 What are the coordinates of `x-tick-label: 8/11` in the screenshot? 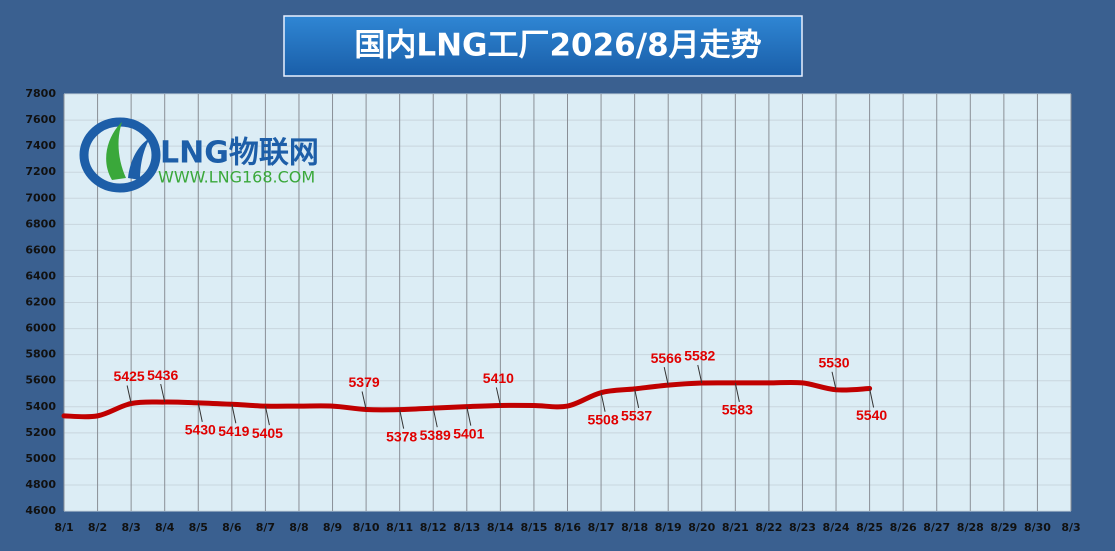 It's located at (399, 527).